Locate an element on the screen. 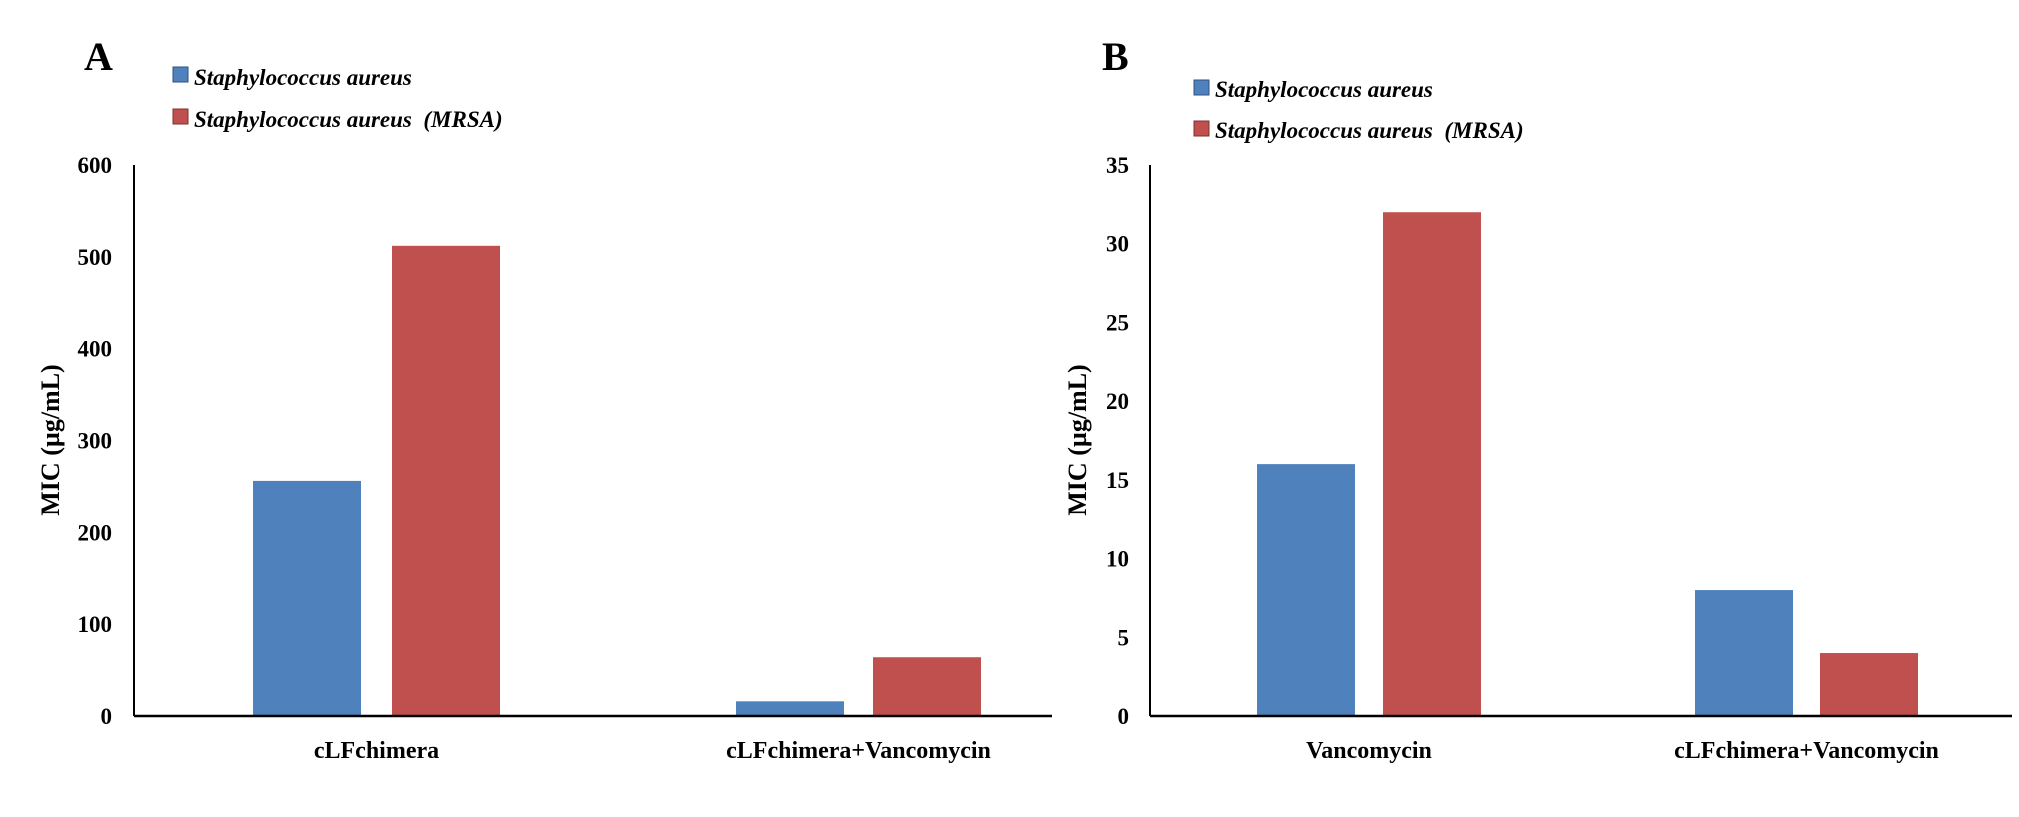  x-category-label-a-1: cLFchimera+Vancomycin is located at coordinates (858, 751).